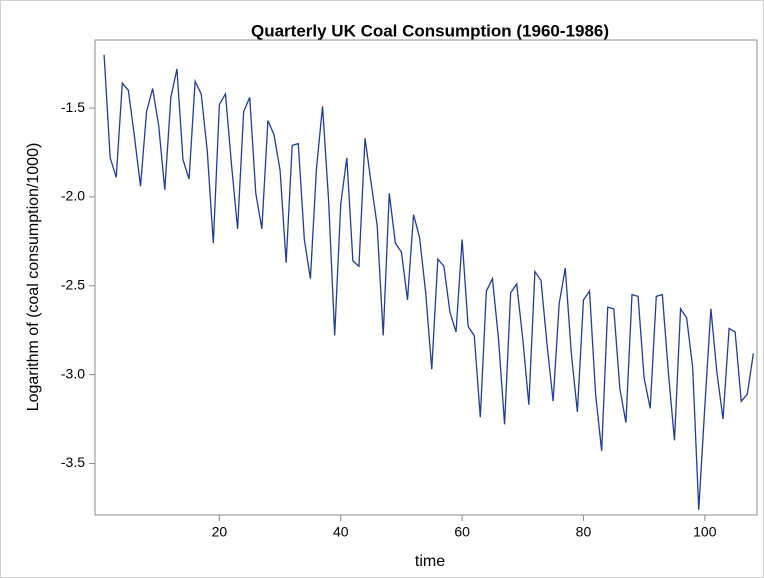  Describe the element at coordinates (341, 532) in the screenshot. I see `x-tick-label: 40` at that location.